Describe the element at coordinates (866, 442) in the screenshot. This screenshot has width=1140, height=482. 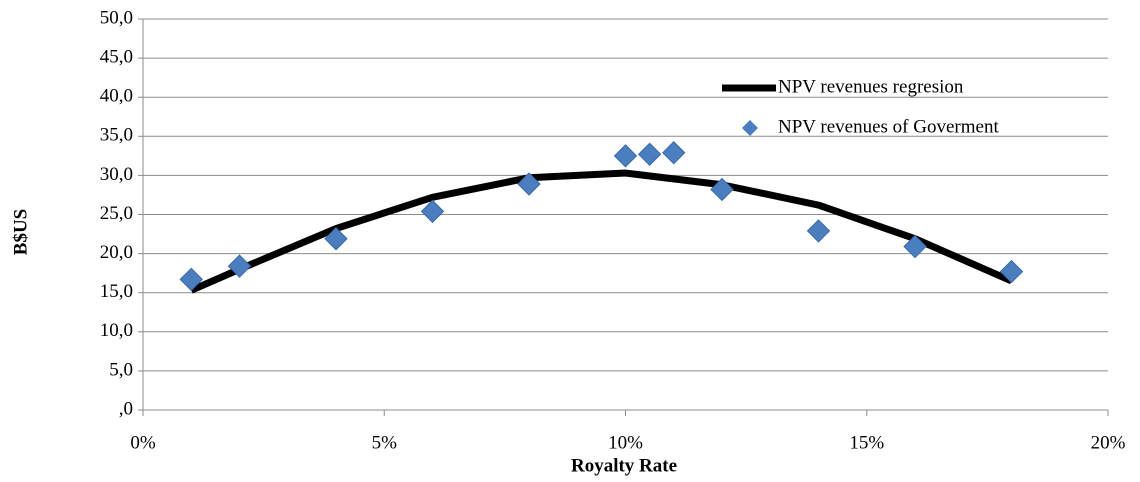
I see `x-tick-label: 15%` at that location.